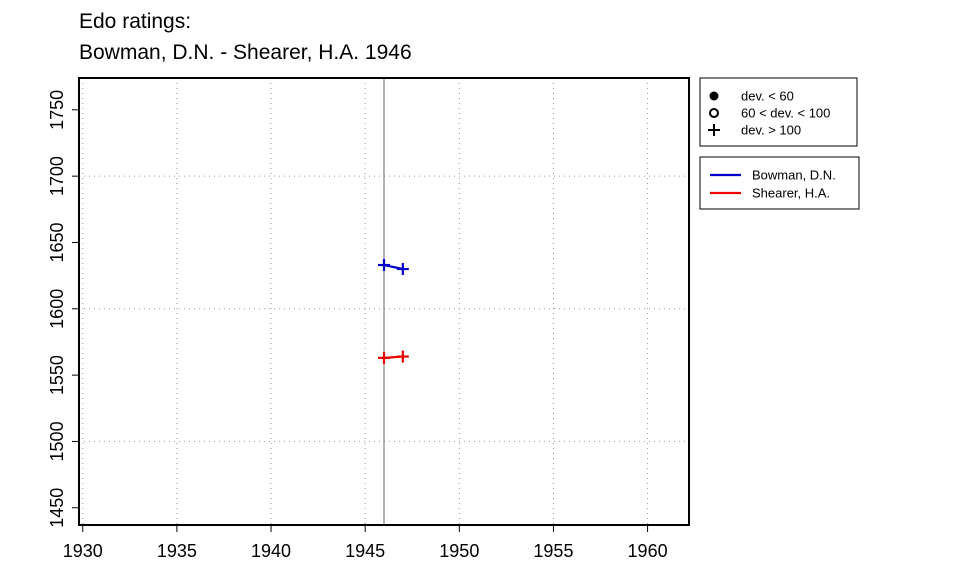 The height and width of the screenshot is (576, 960). What do you see at coordinates (57, 441) in the screenshot?
I see `y-tick-label: 1500` at bounding box center [57, 441].